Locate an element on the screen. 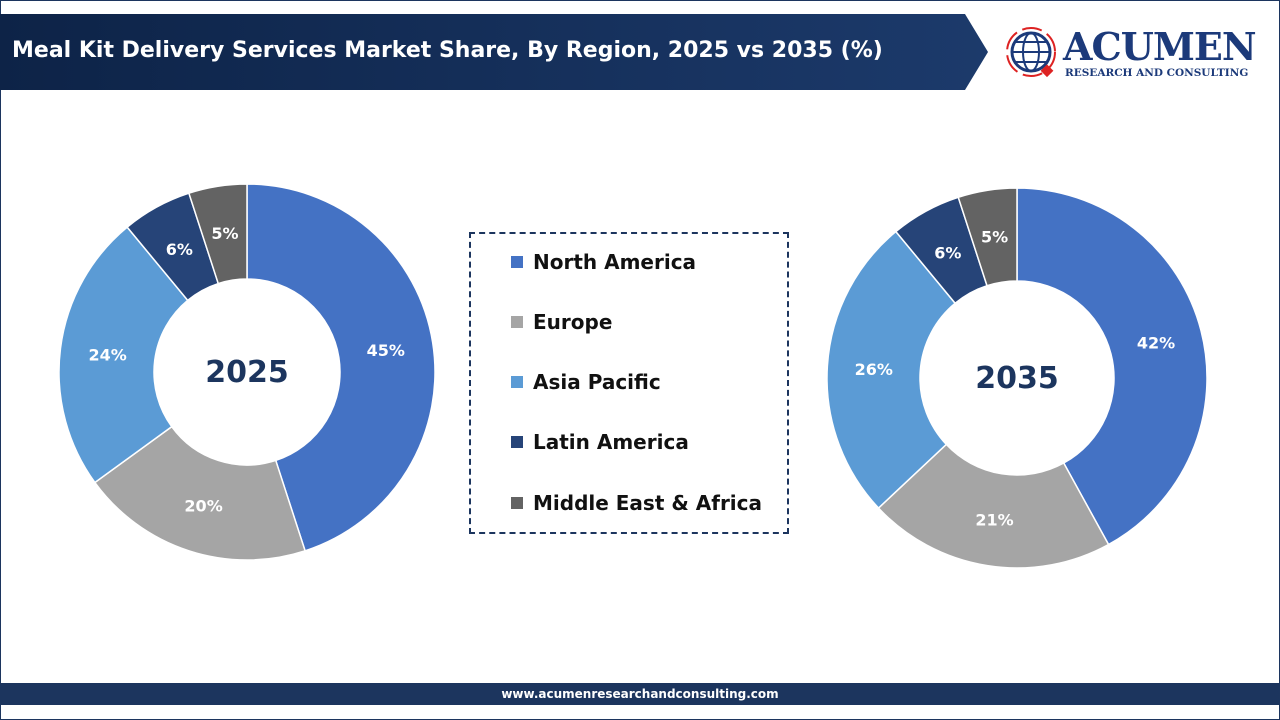 Image resolution: width=1280 pixels, height=720 pixels. legend-item: Asia Pacific is located at coordinates (586, 382).